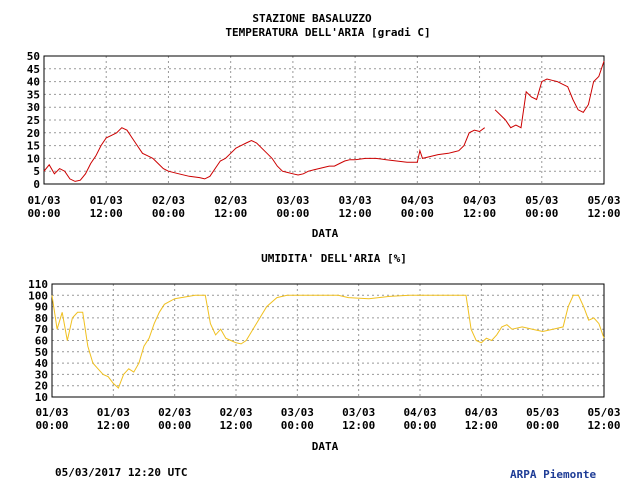  I want to click on y-tick-label: 25, so click(33, 120).